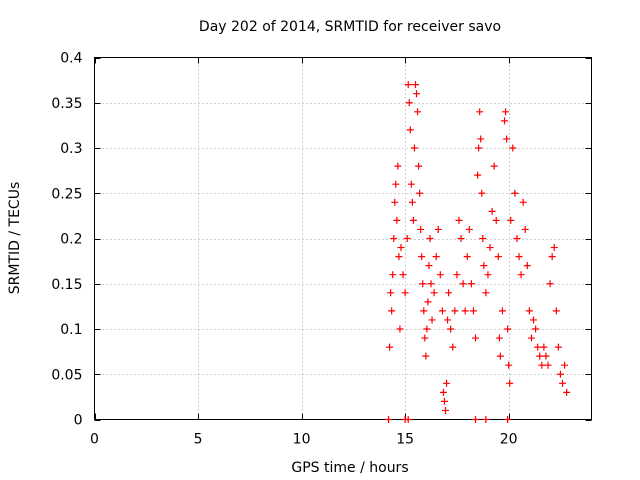 The width and height of the screenshot is (640, 480). I want to click on x-tick-label: 15, so click(405, 440).